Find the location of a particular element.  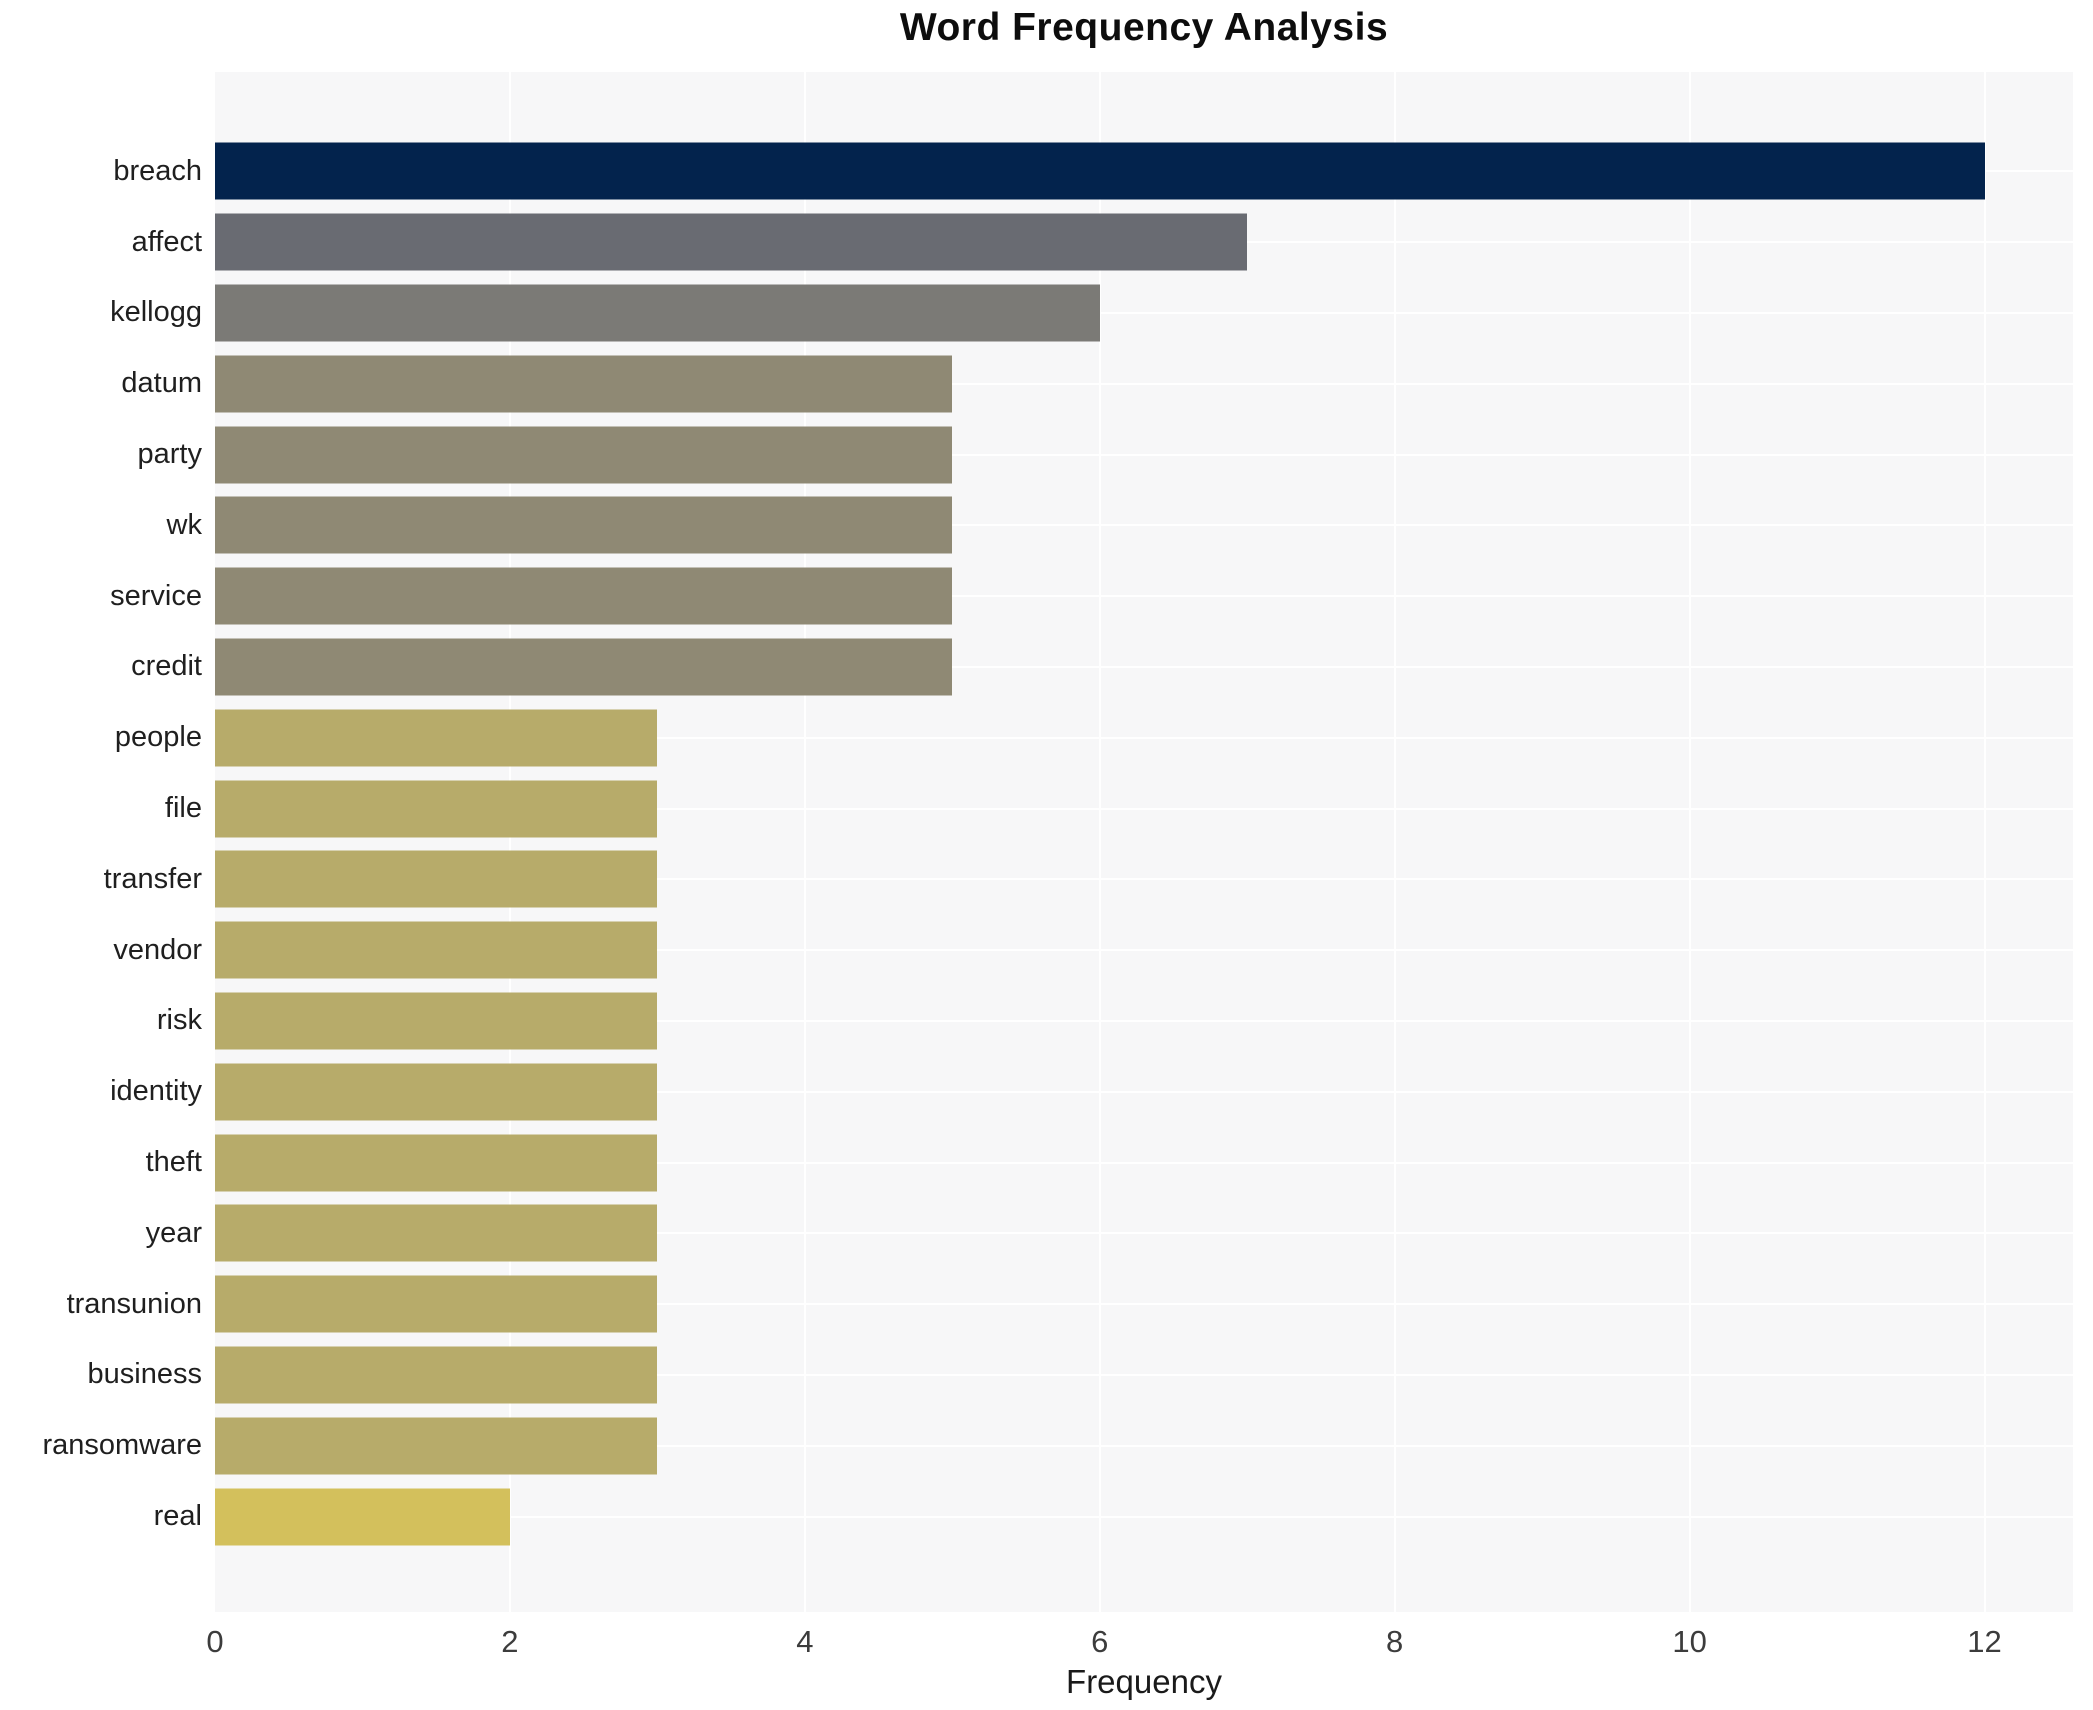

x-tick-label-10: 10 is located at coordinates (1689, 1641).